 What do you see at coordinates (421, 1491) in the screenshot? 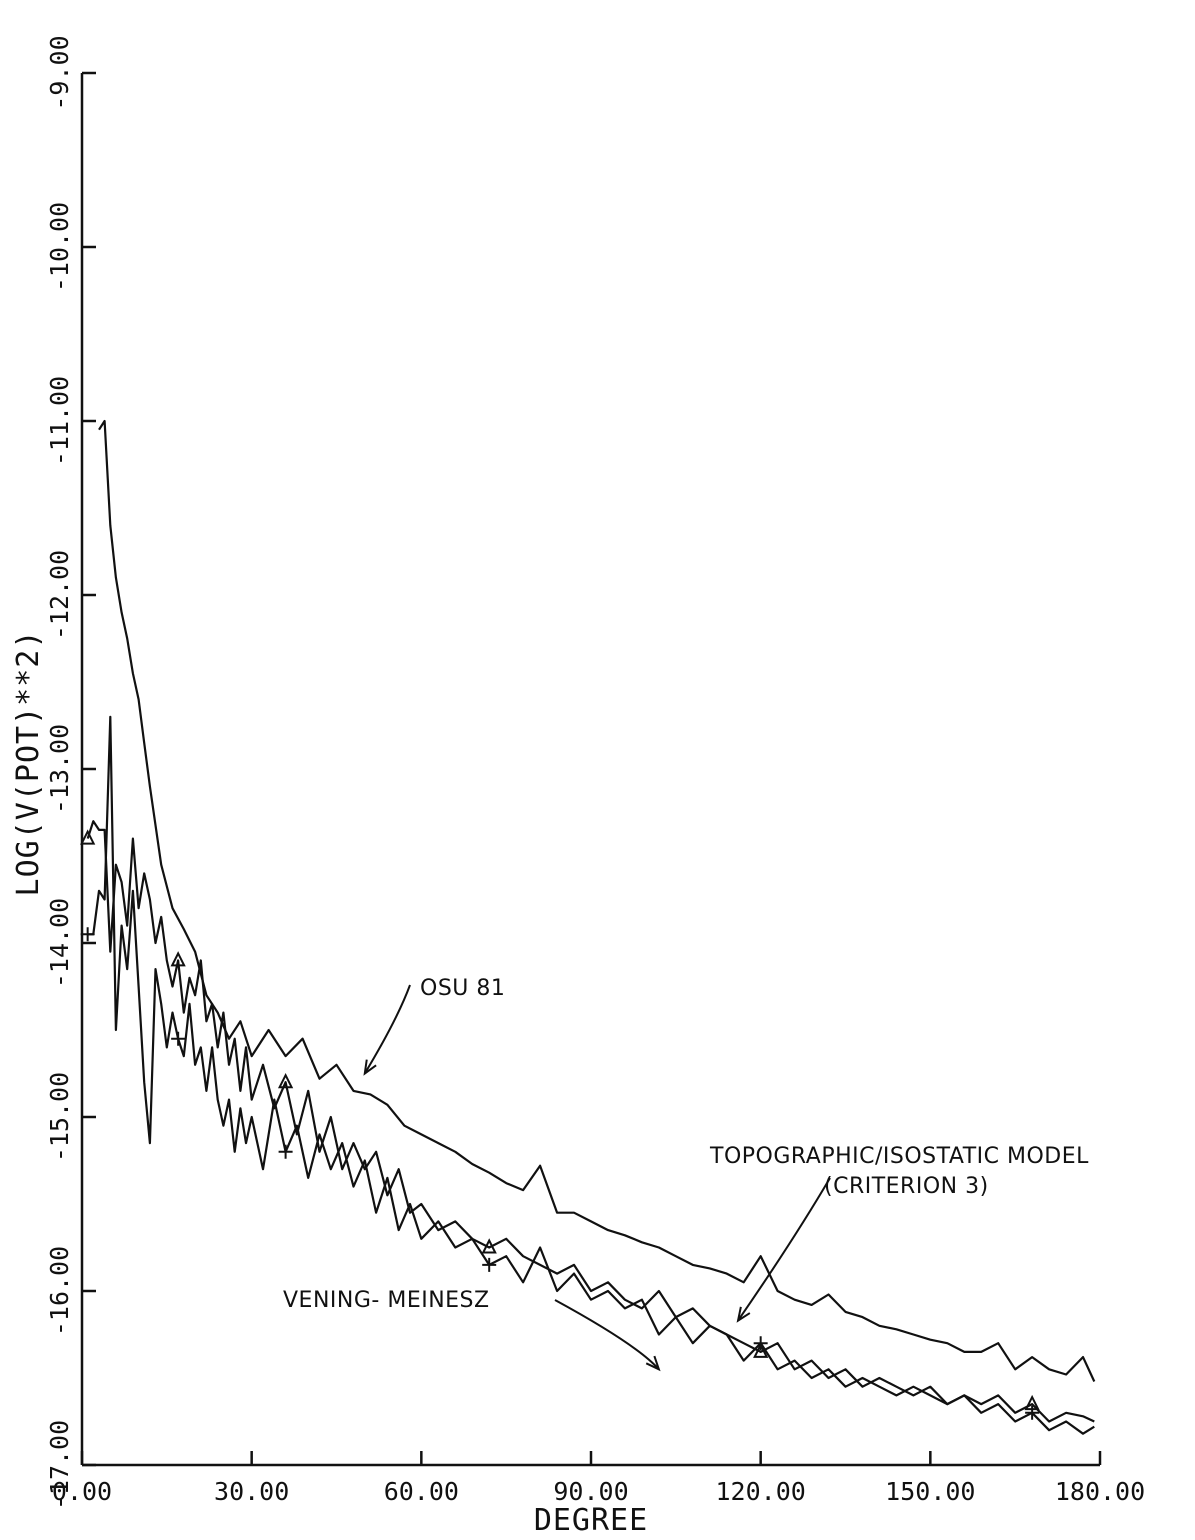
I see `x-tick-label: 60.00` at bounding box center [421, 1491].